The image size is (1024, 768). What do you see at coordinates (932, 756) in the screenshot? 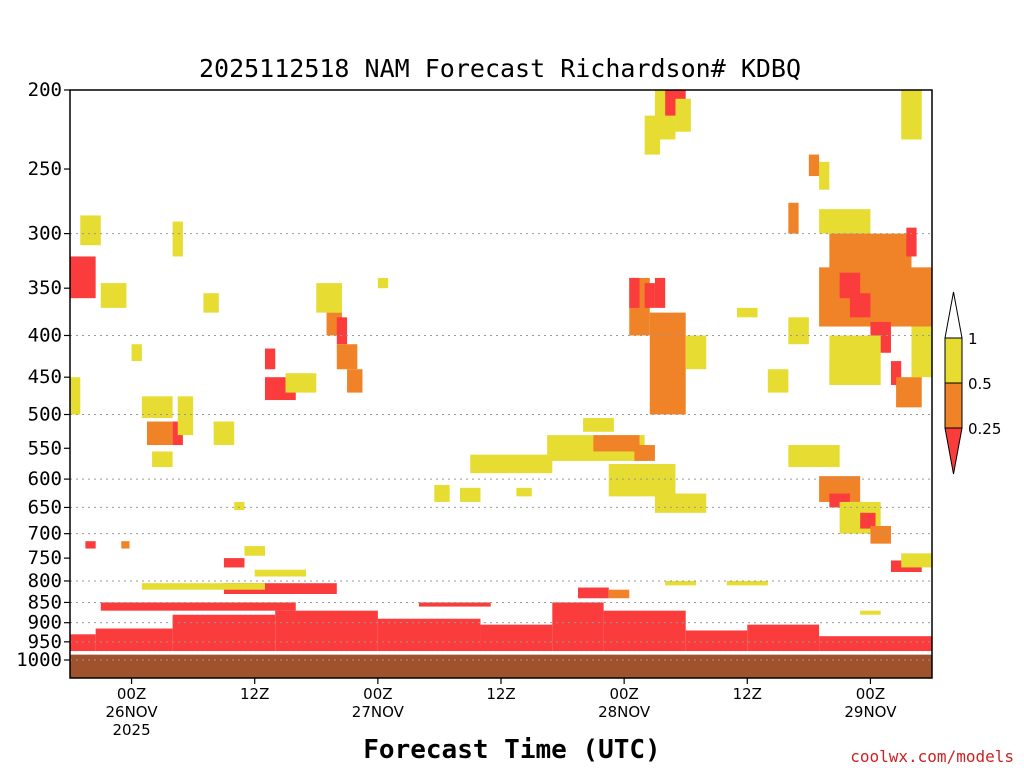
I see `credit-text: coolwx.com/models` at bounding box center [932, 756].